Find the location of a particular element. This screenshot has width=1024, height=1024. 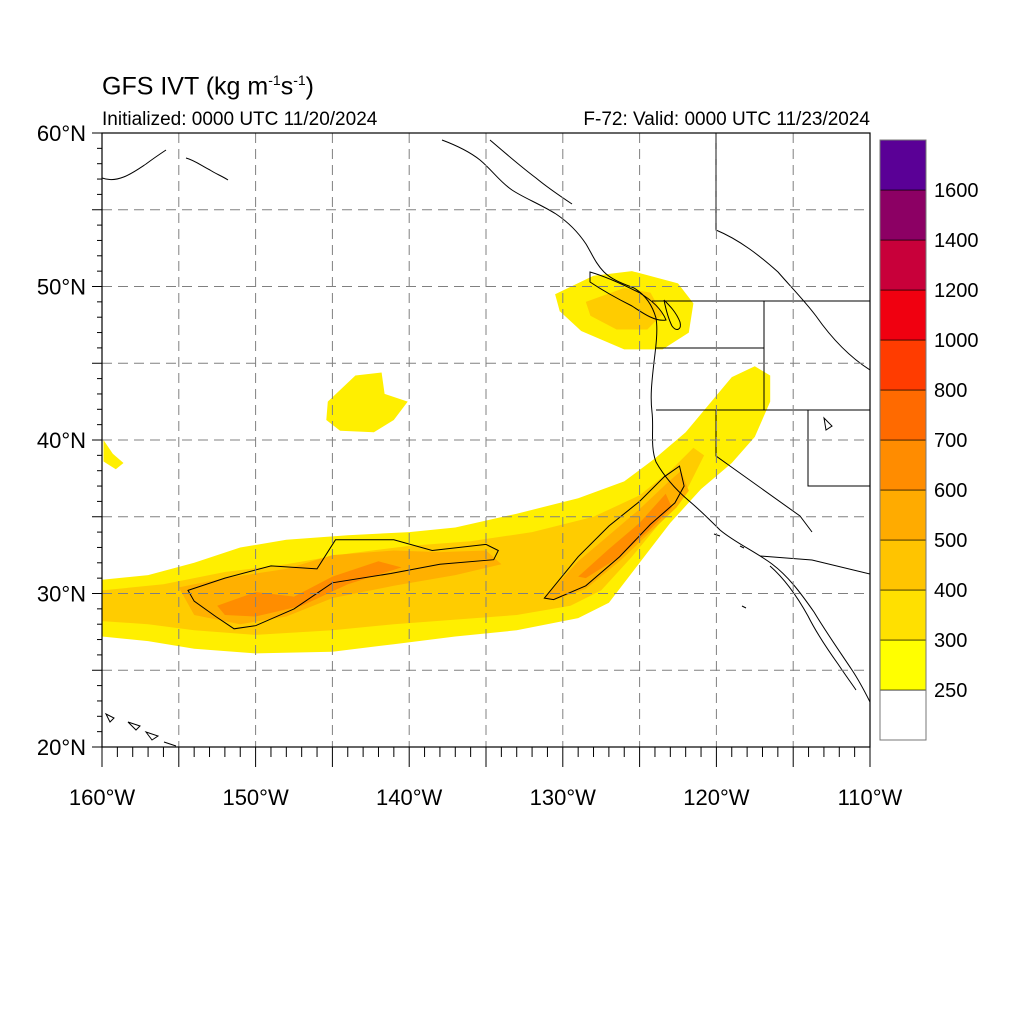

baja-gulf-coast is located at coordinates (813, 628).